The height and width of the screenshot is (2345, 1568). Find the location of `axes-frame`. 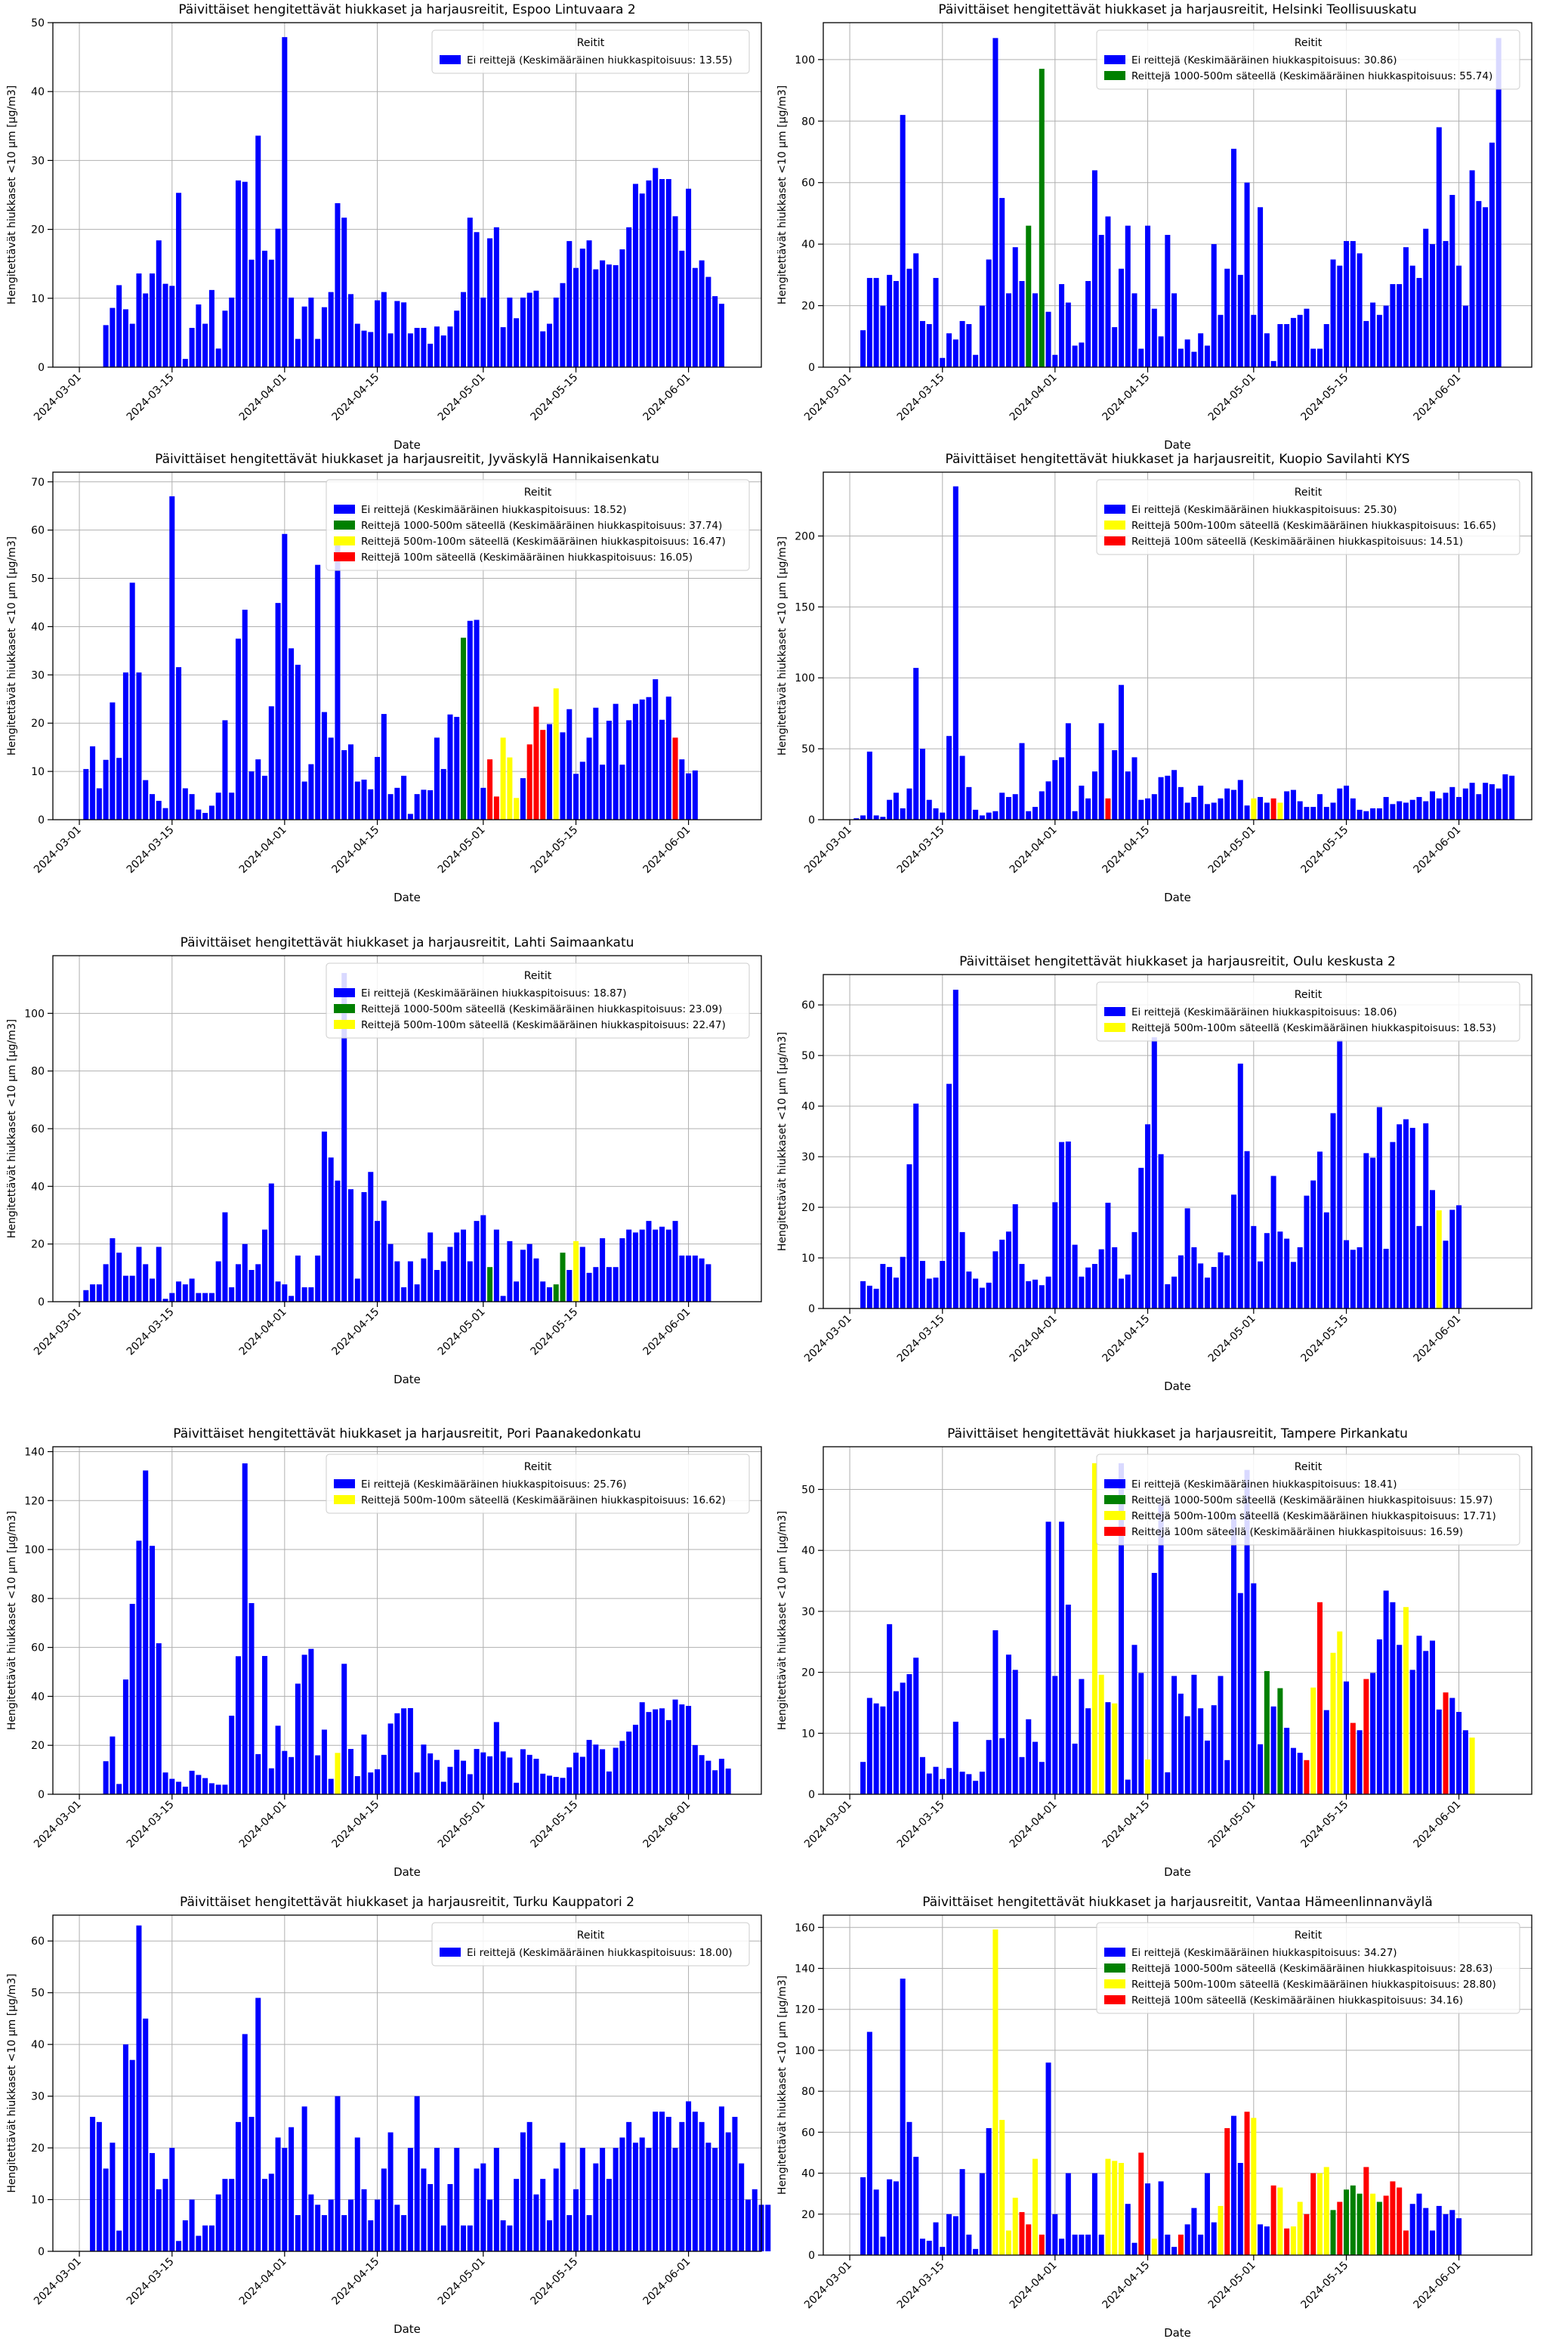

axes-frame is located at coordinates (407, 2083).